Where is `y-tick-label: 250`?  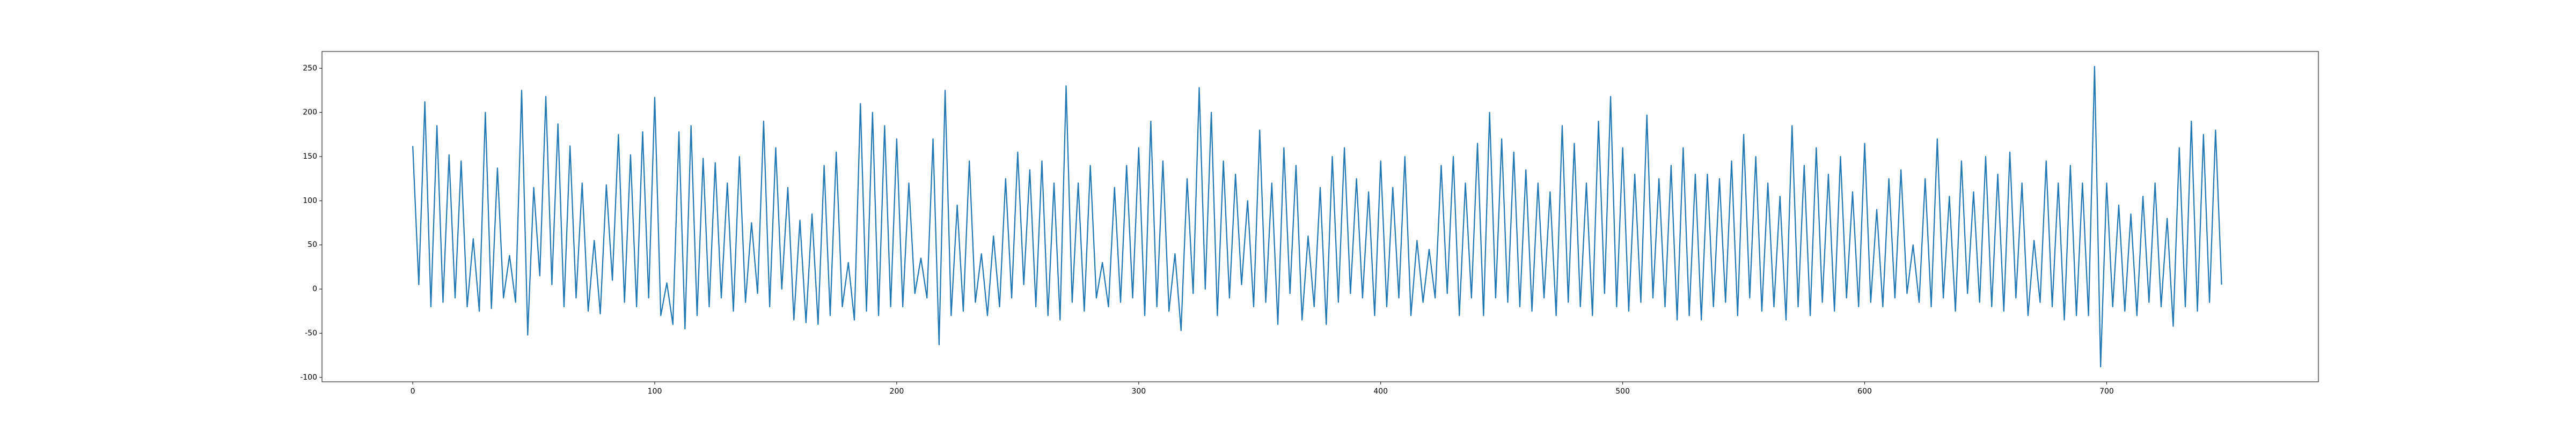 y-tick-label: 250 is located at coordinates (310, 68).